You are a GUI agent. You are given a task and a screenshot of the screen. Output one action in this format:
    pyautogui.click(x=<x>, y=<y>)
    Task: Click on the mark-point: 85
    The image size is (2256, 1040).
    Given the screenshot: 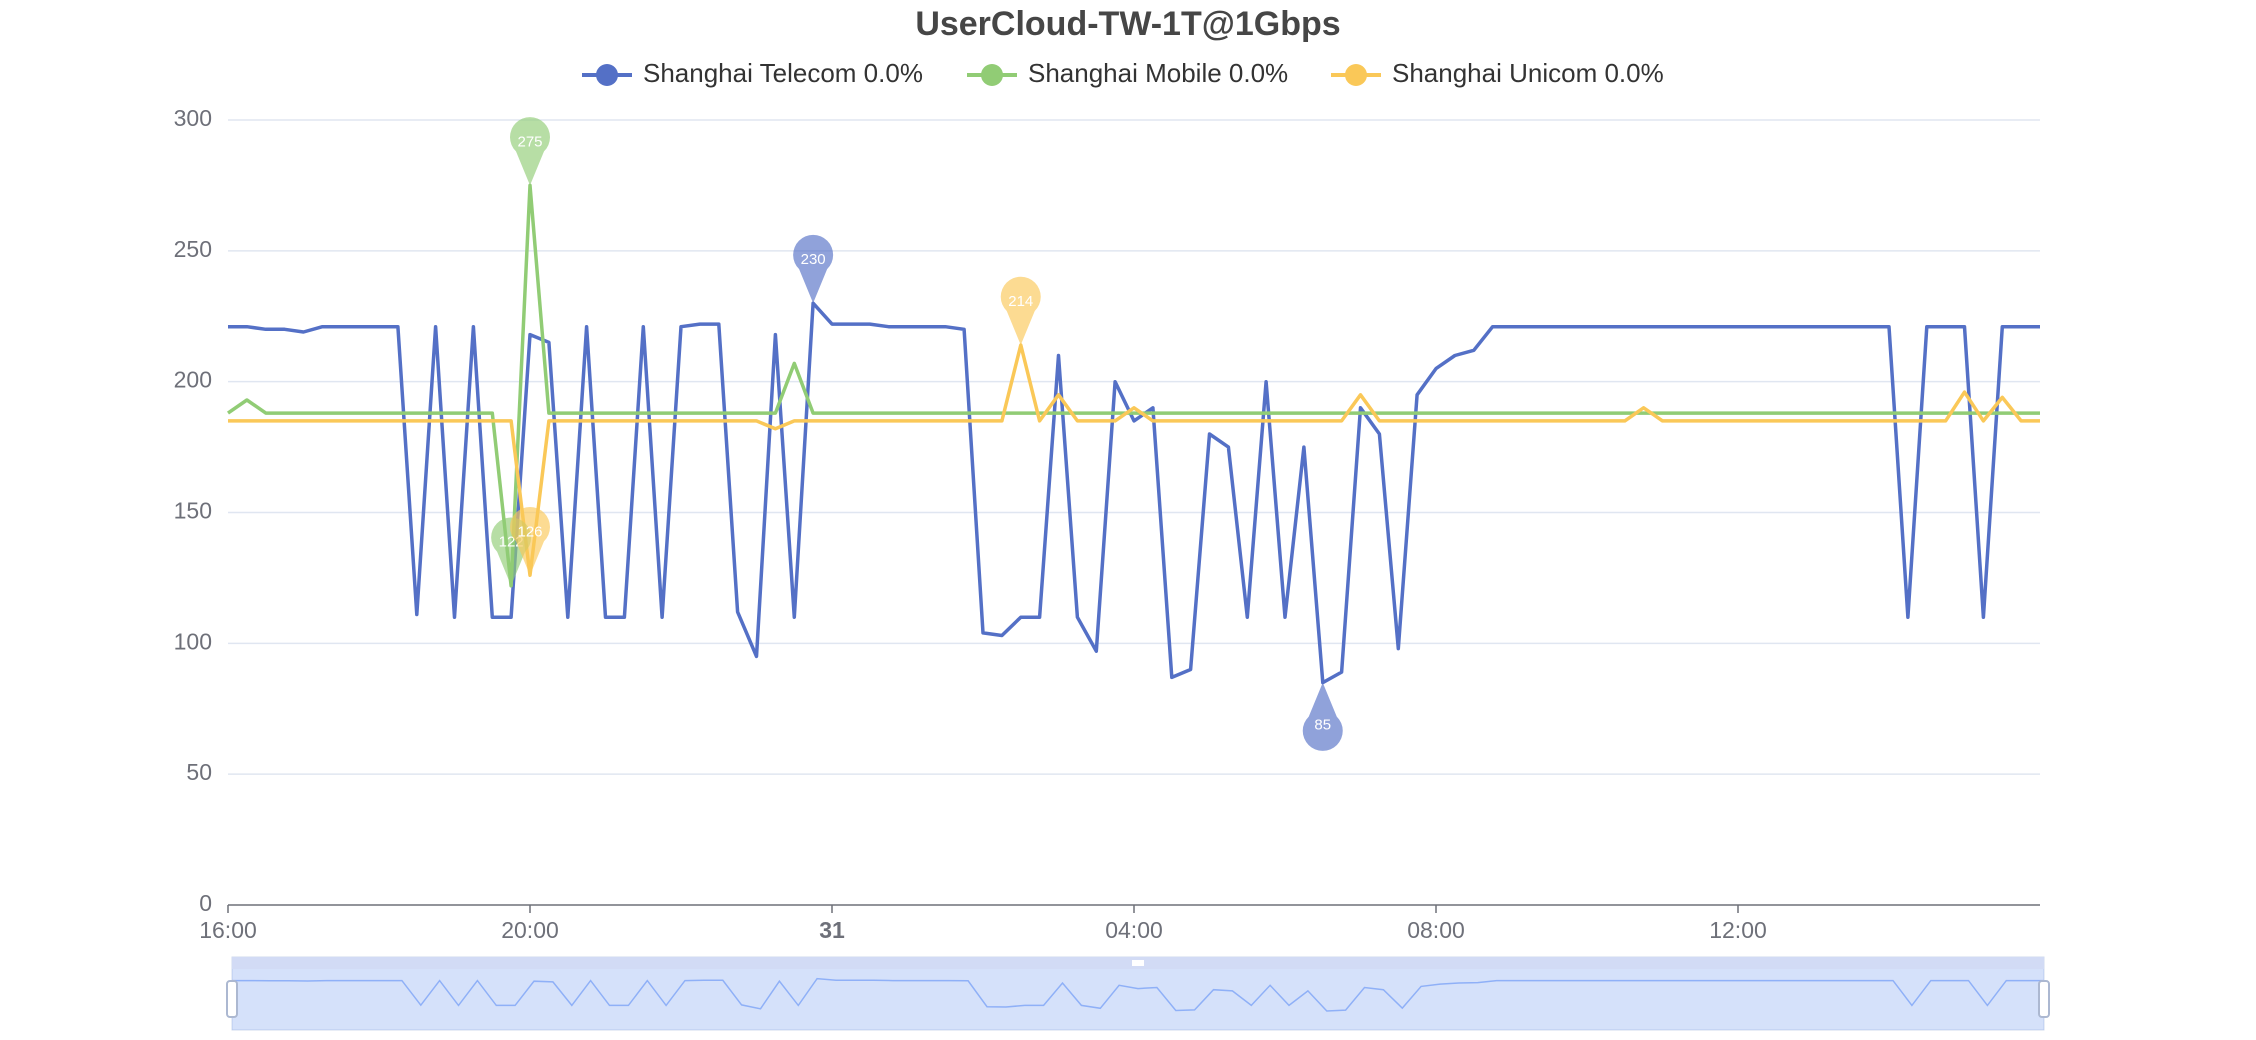 What is the action you would take?
    pyautogui.click(x=1322, y=716)
    